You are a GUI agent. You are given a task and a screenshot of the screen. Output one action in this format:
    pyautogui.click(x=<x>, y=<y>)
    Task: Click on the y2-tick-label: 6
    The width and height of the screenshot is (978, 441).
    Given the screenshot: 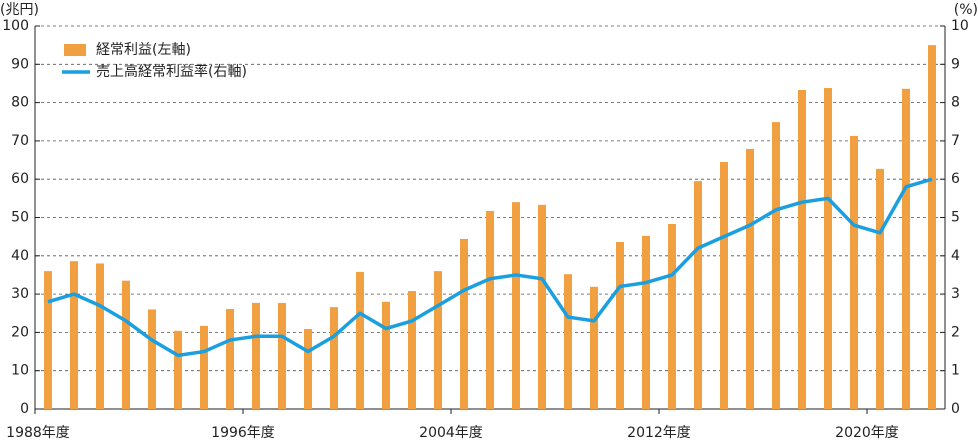 What is the action you would take?
    pyautogui.click(x=955, y=179)
    